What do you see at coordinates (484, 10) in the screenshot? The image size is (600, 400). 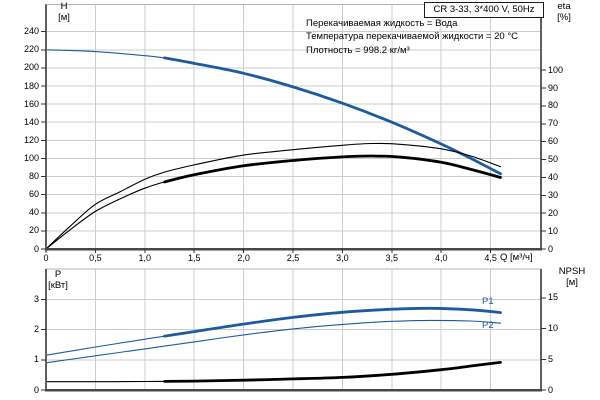 I see `pump-model-title: CR 3-33, 3*400 V, 50Hz` at bounding box center [484, 10].